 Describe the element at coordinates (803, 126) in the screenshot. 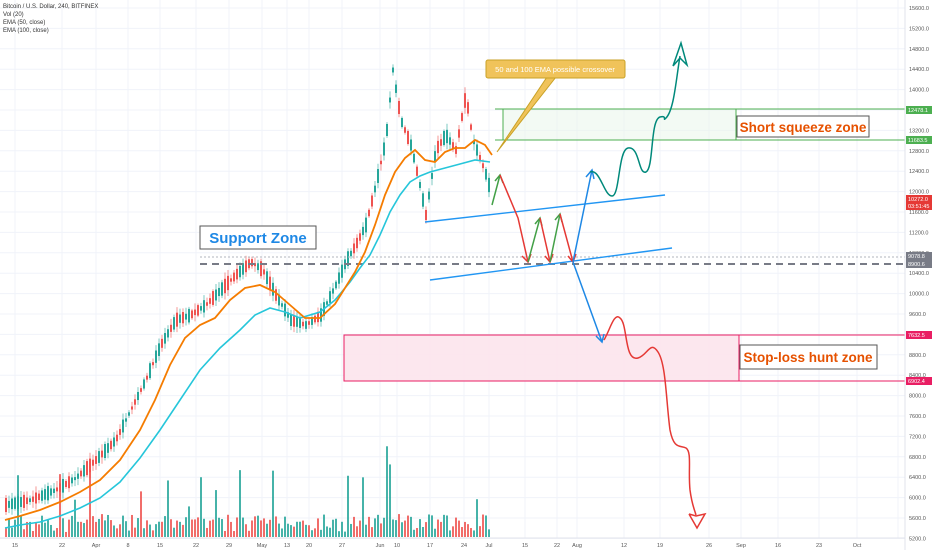

I see `short-squeeze-label: Short squeeze zone` at that location.